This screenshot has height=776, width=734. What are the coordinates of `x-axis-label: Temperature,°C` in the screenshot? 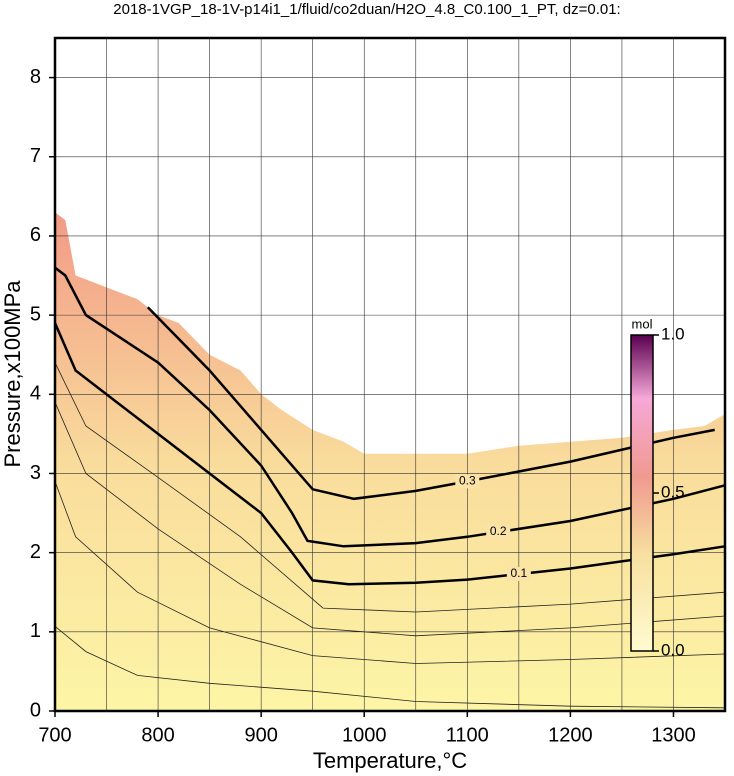 It's located at (390, 760).